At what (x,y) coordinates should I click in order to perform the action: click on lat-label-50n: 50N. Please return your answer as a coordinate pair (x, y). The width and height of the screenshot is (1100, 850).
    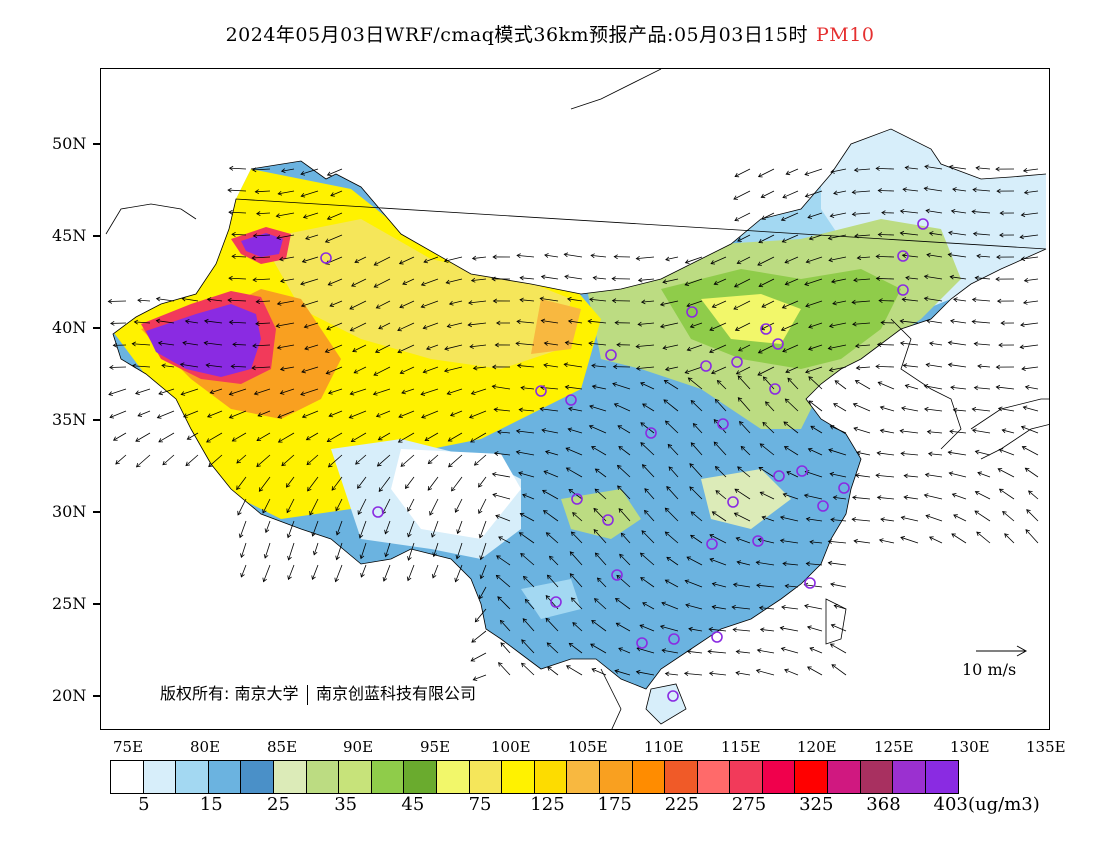
    Looking at the image, I should click on (69, 143).